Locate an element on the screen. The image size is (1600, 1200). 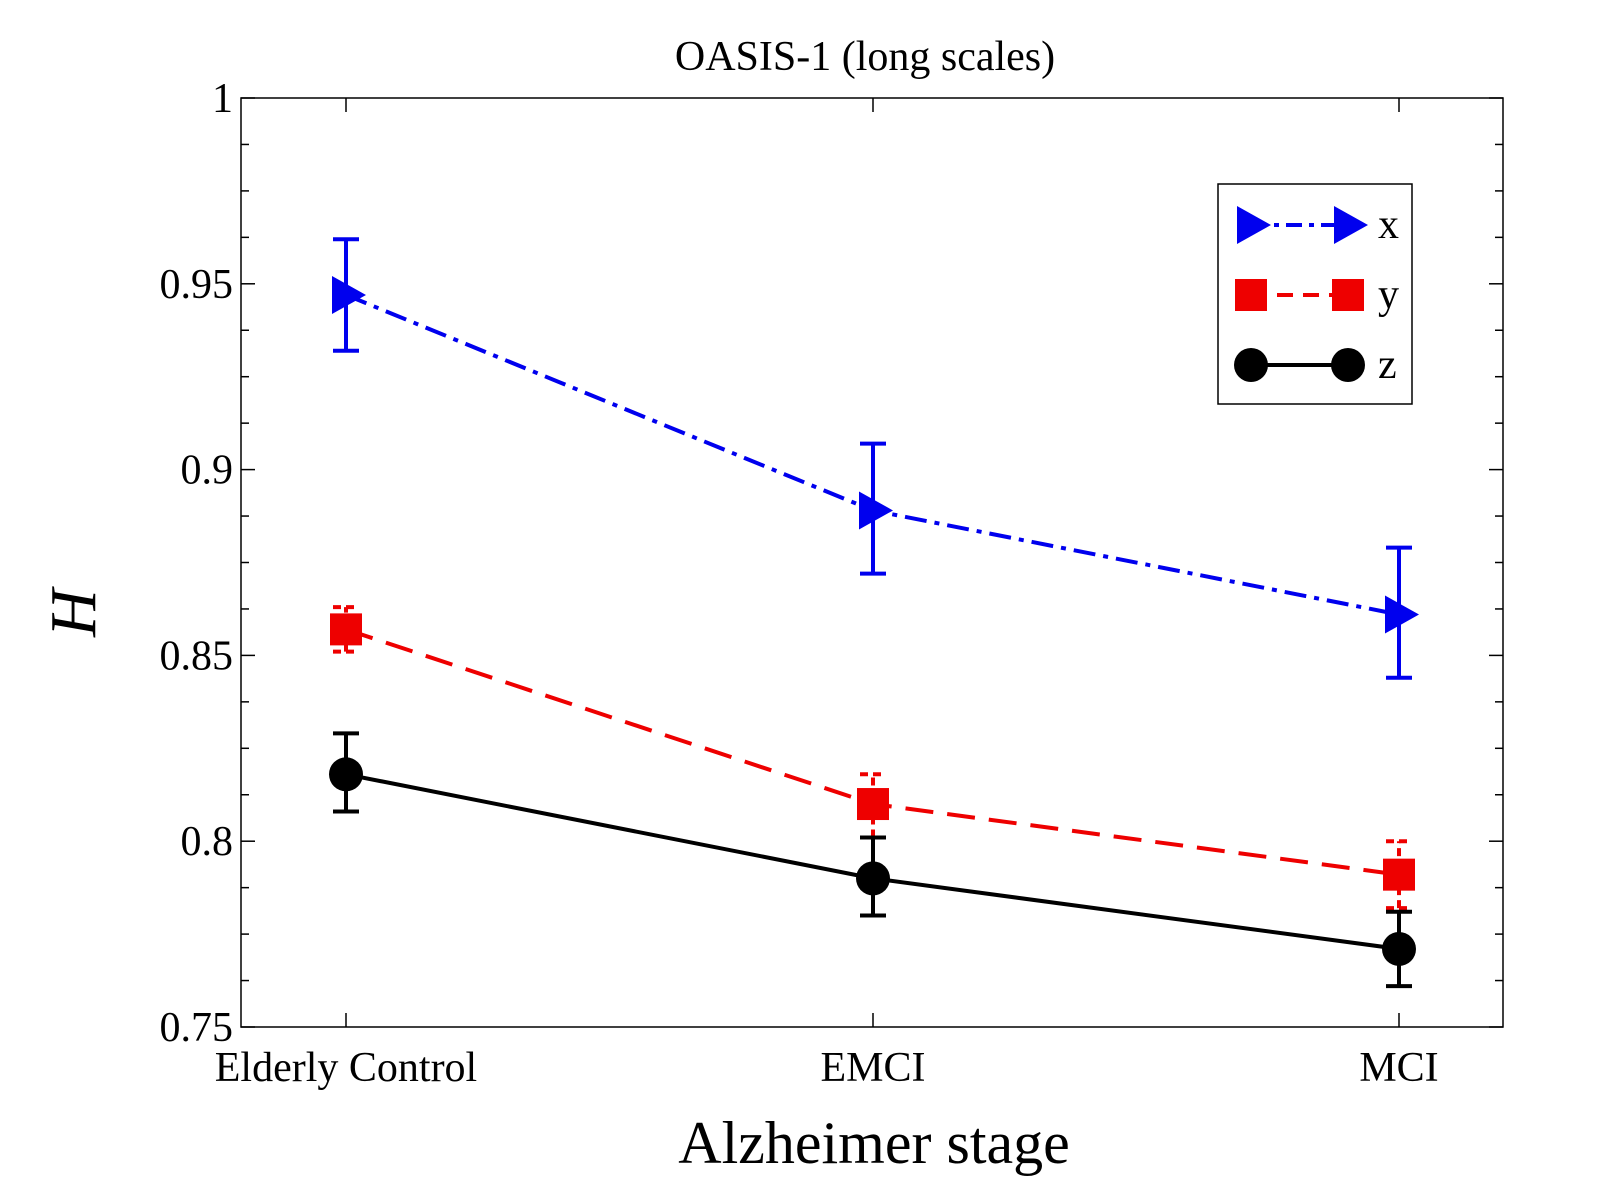
y-tick-label: 0.8 is located at coordinates (207, 842).